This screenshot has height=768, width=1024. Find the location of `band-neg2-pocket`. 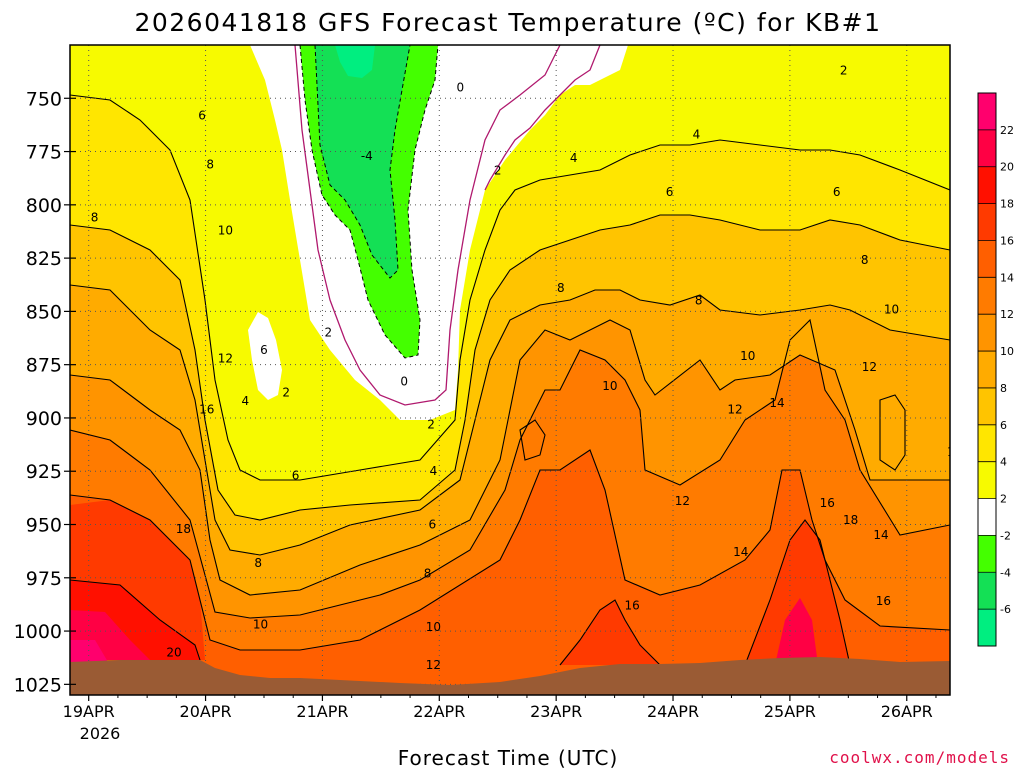

band-neg2-pocket is located at coordinates (265, 356).